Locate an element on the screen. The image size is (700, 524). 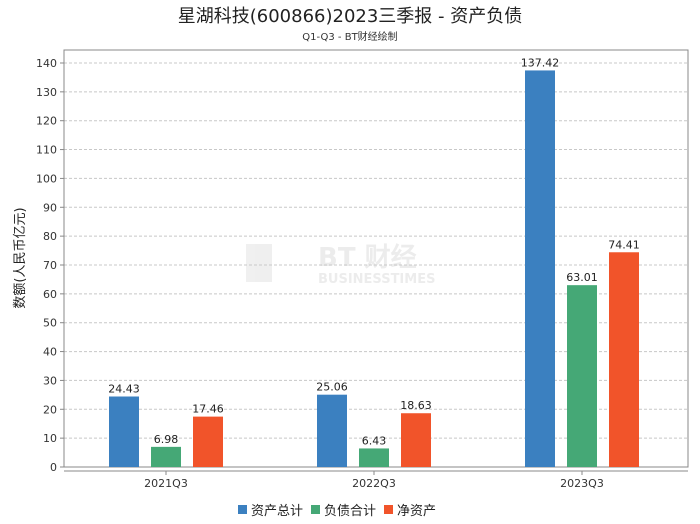
watermark: BT 财经 BUSINESSTIMES is located at coordinates (340, 264).